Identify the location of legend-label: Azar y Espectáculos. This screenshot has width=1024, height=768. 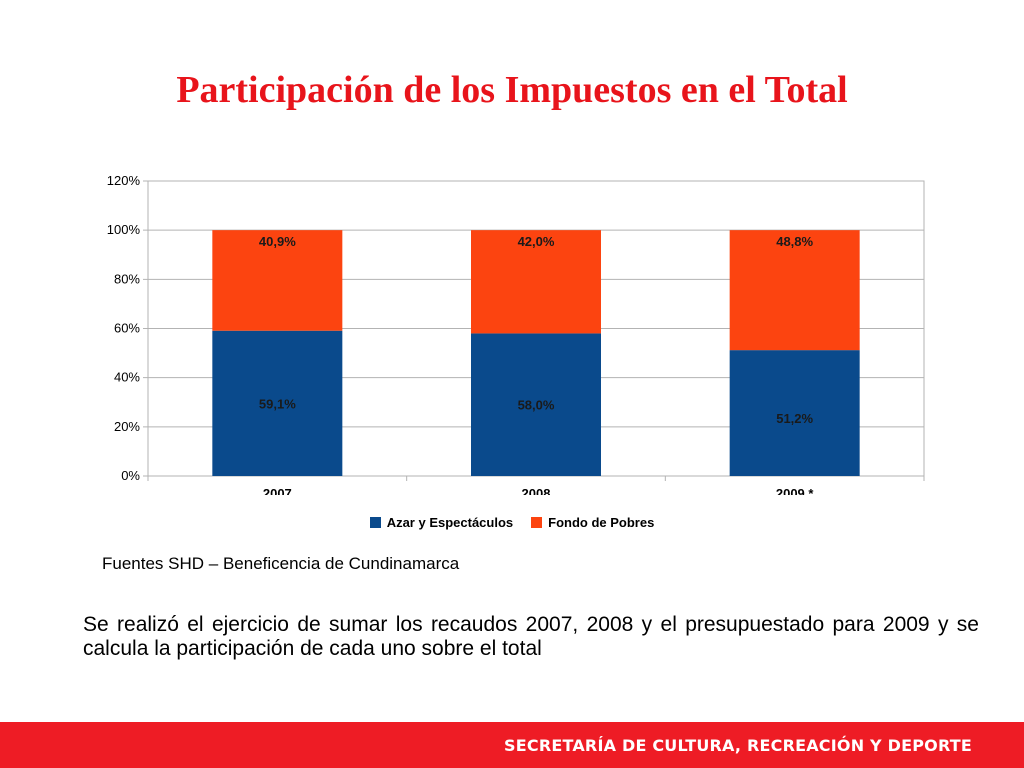
(450, 522).